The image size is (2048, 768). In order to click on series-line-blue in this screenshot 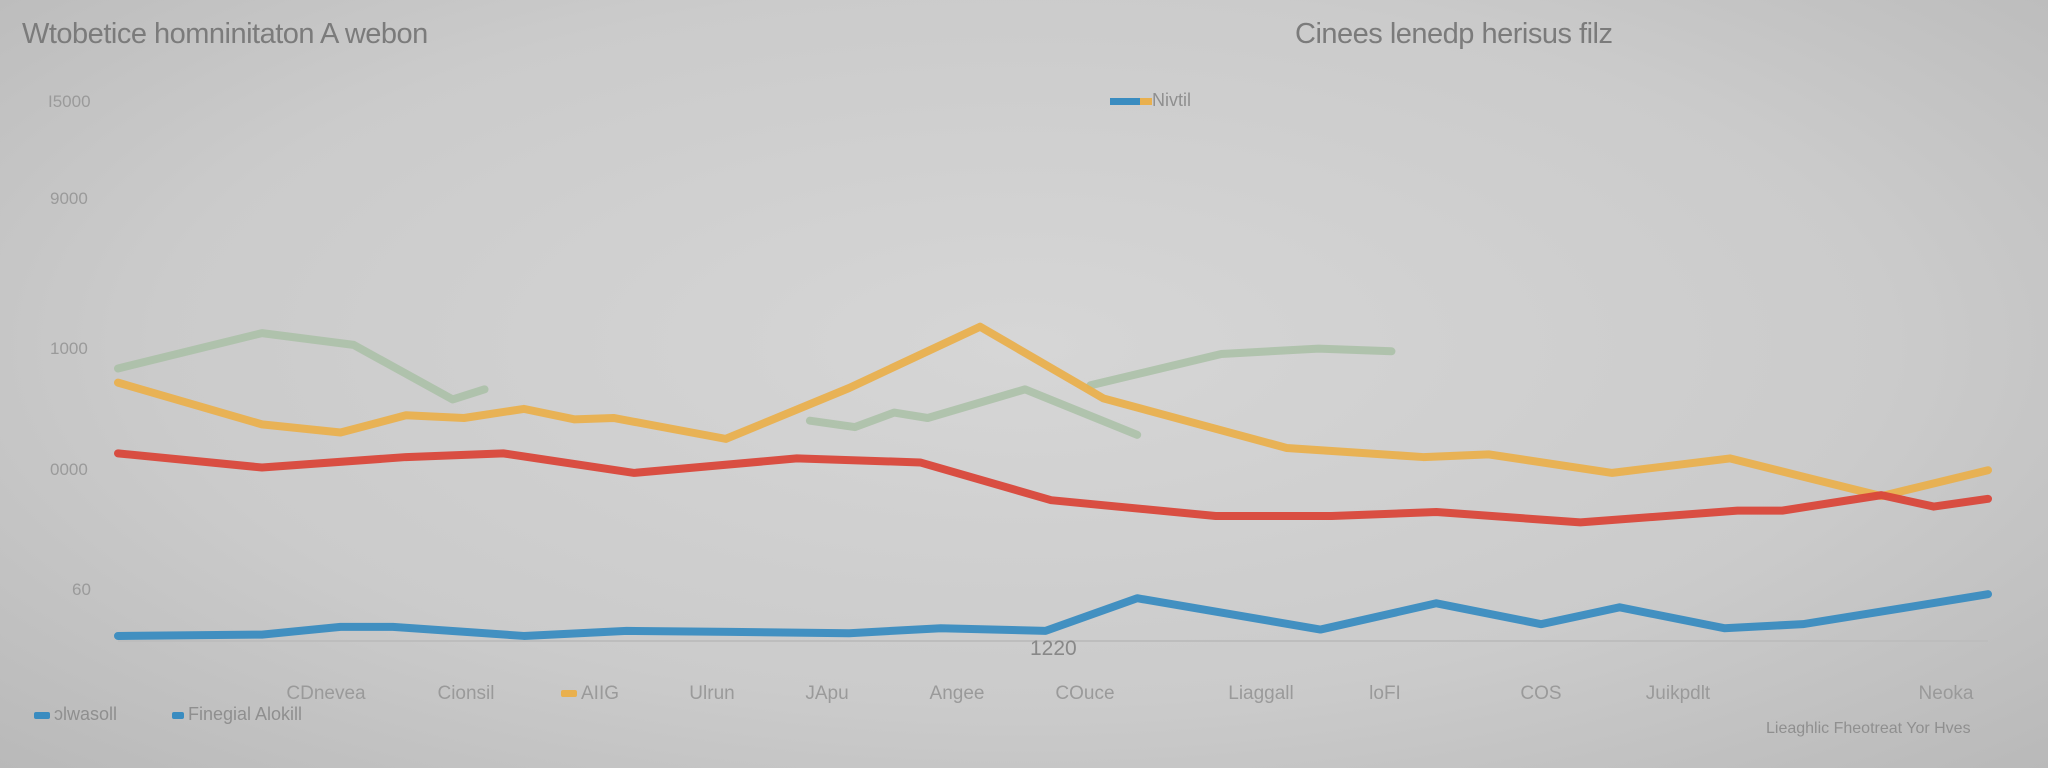, I will do `click(1053, 615)`.